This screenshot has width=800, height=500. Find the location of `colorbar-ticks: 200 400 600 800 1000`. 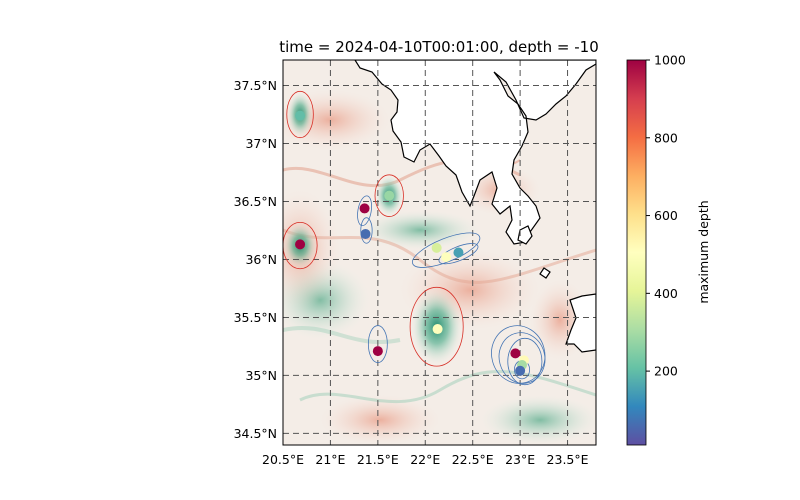

colorbar-ticks: 200 400 600 800 1000 is located at coordinates (666, 216).